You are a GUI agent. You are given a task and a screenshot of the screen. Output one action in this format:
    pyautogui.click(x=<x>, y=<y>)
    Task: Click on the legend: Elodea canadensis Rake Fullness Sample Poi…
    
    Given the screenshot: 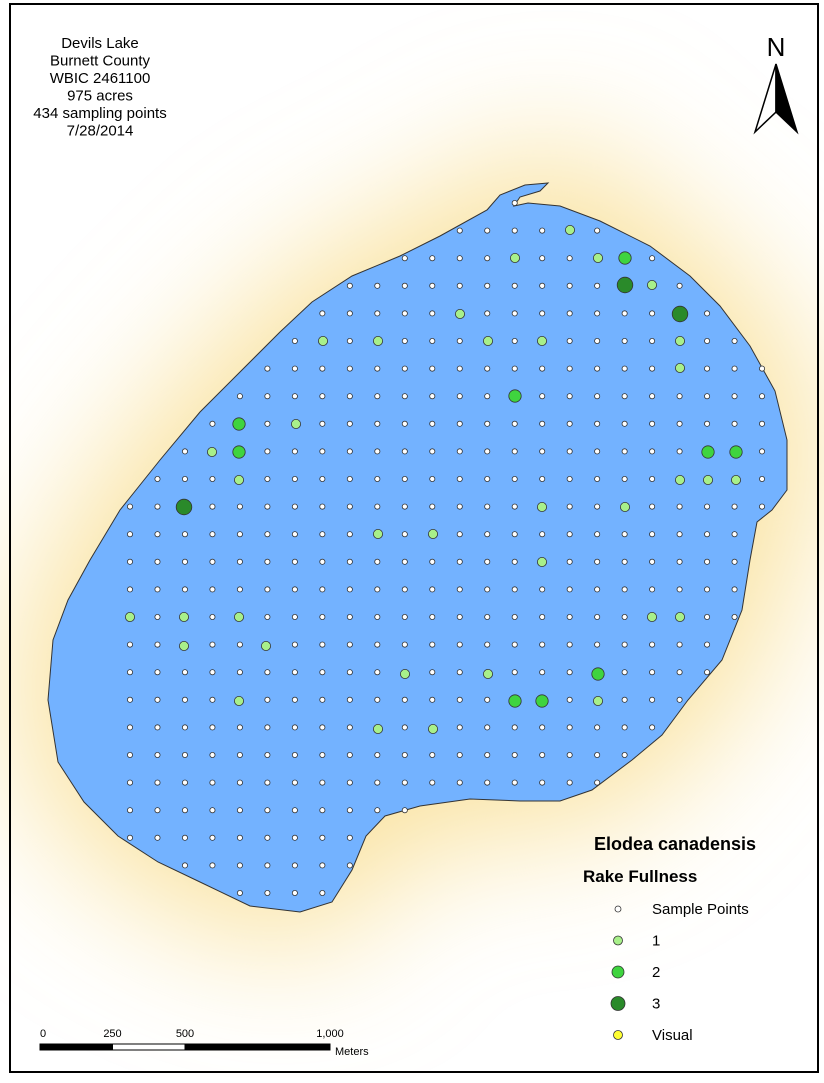 What is the action you would take?
    pyautogui.click(x=669, y=939)
    